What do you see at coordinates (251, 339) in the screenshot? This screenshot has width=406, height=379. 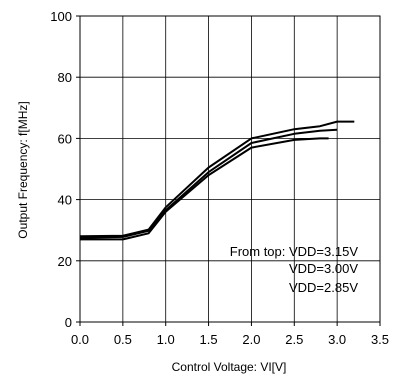 I see `x-tick-label: 2.0` at bounding box center [251, 339].